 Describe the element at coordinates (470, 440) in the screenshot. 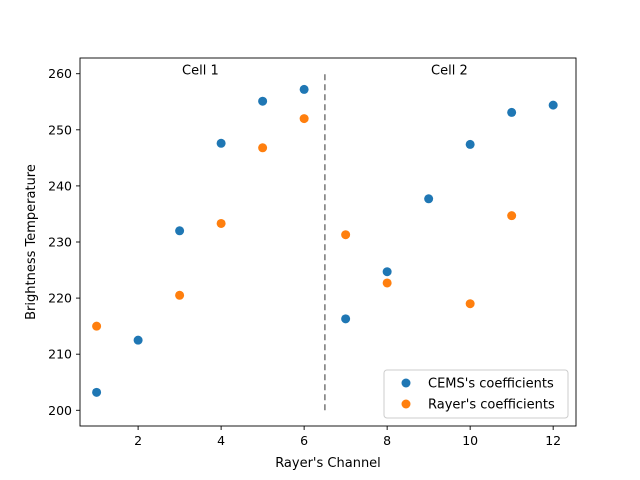

I see `x-tick-label: 10` at that location.